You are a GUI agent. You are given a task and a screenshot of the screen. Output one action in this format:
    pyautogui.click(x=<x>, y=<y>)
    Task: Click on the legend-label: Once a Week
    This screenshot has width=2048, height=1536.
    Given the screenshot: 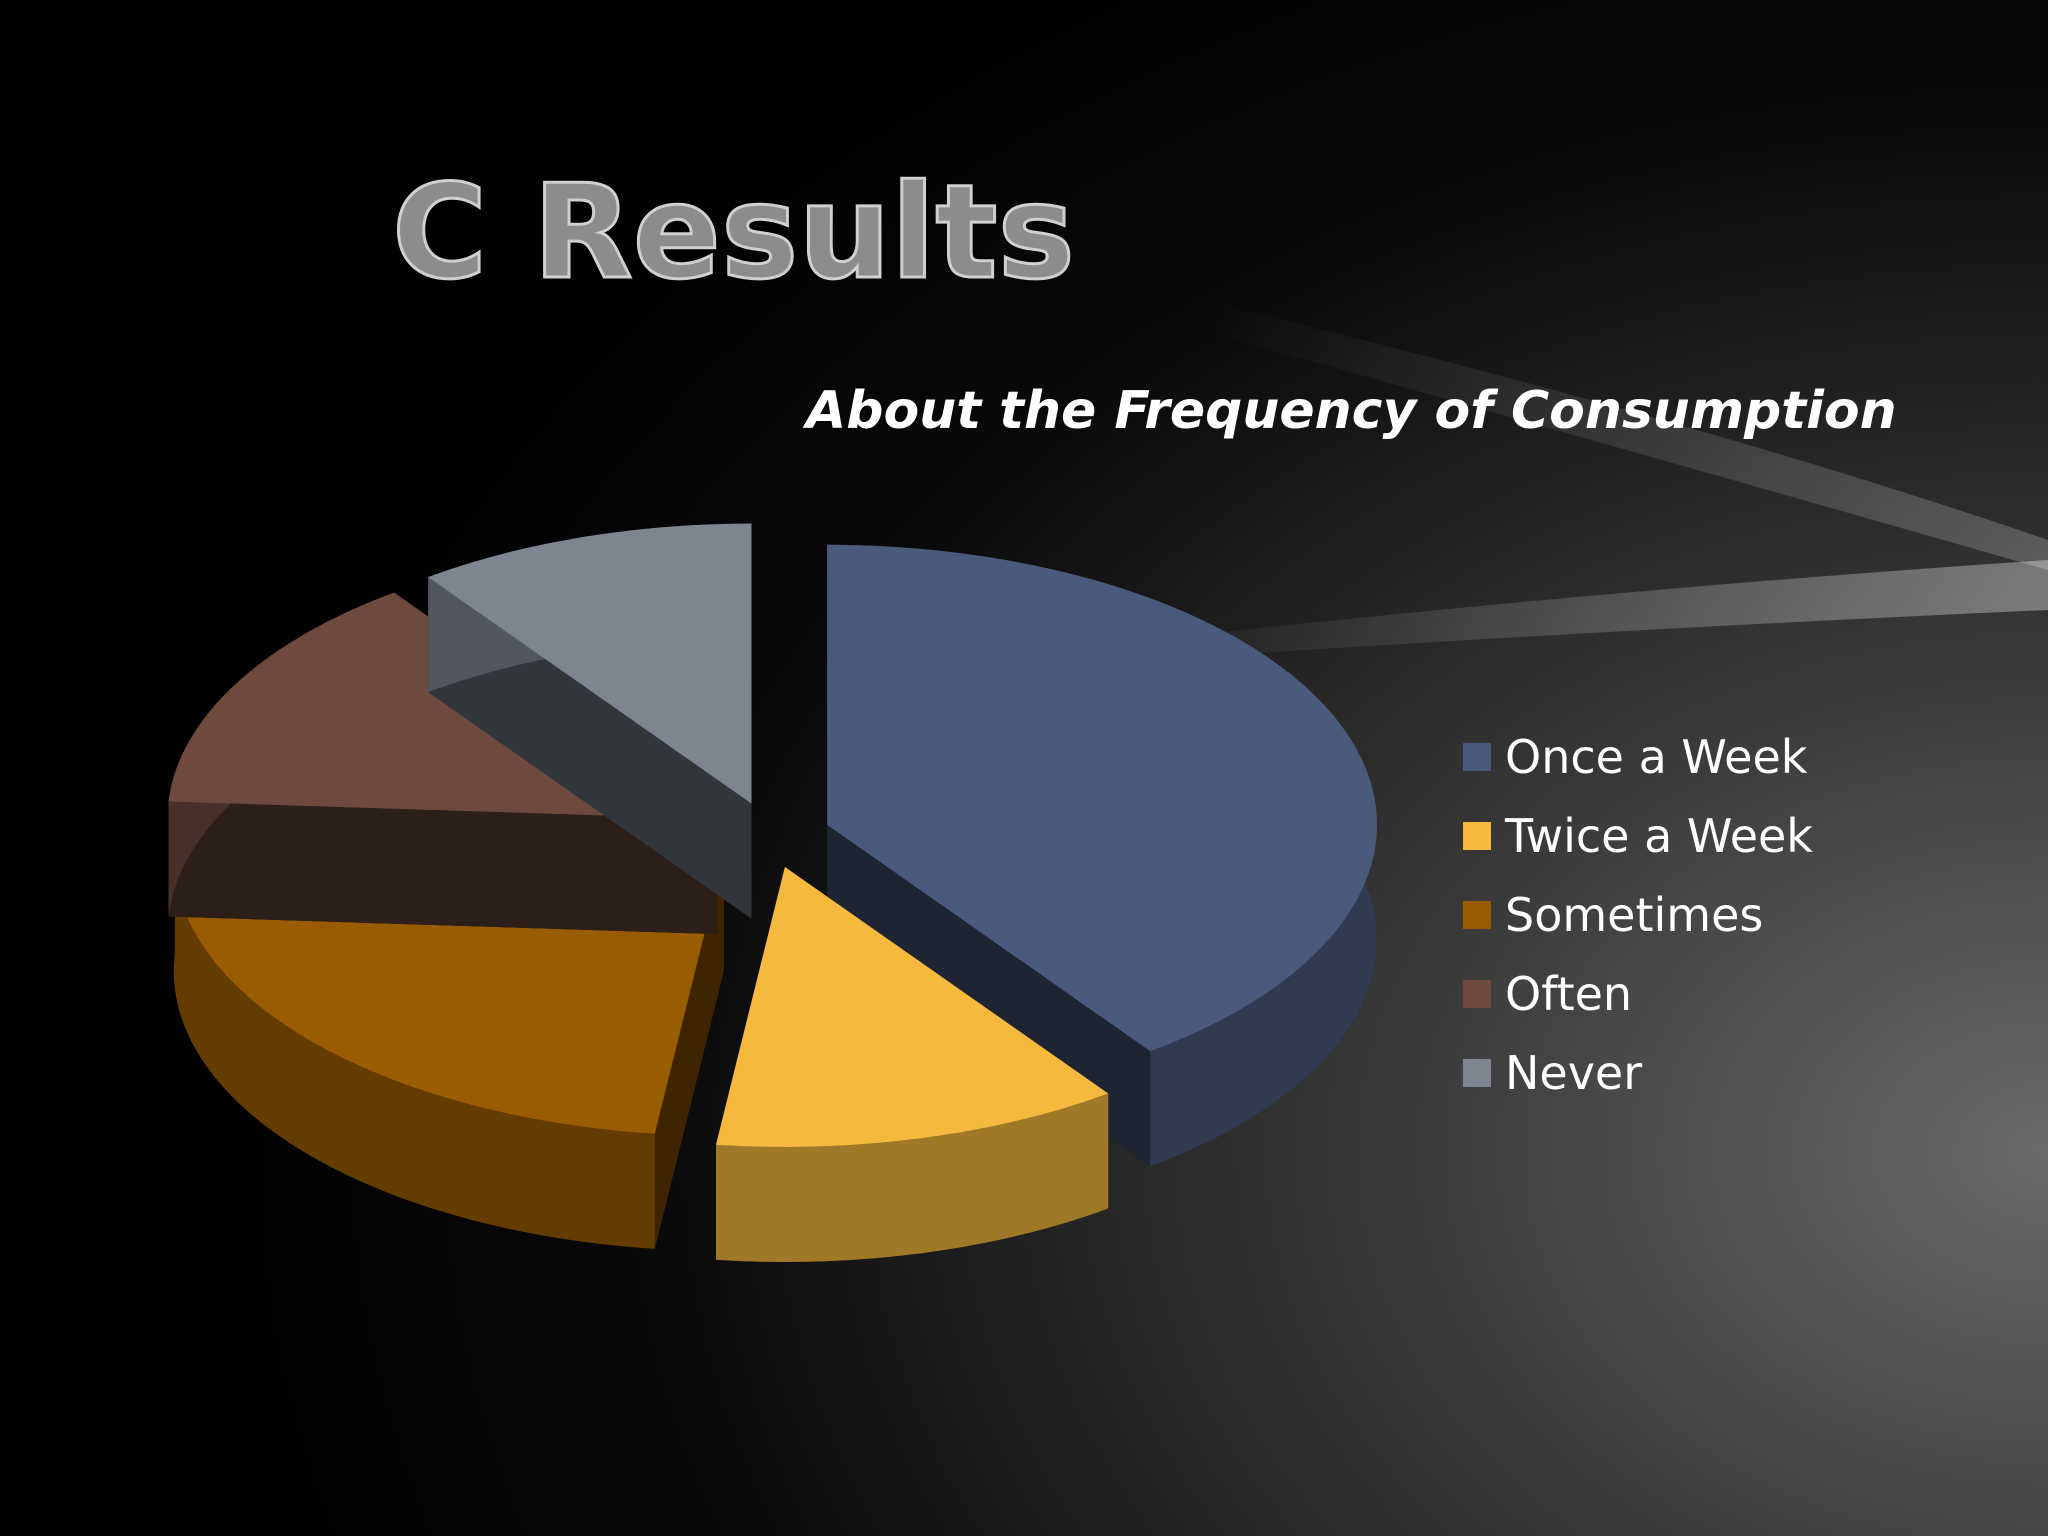 What is the action you would take?
    pyautogui.click(x=1656, y=757)
    